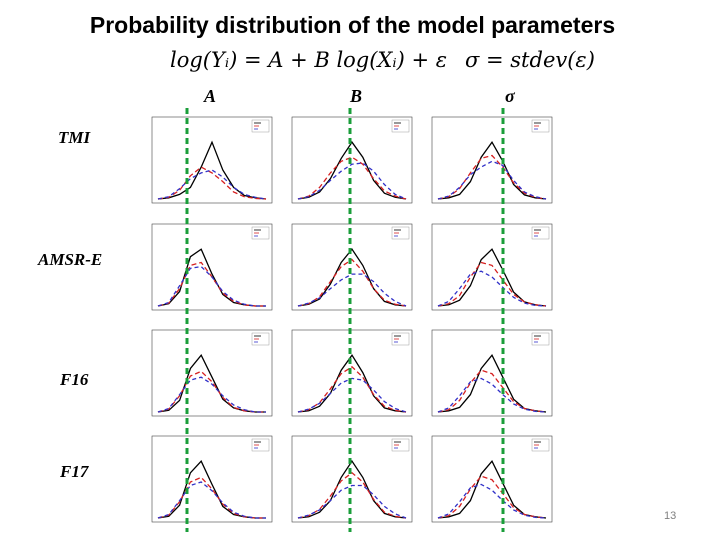  I want to click on column-label-a: A, so click(210, 96).